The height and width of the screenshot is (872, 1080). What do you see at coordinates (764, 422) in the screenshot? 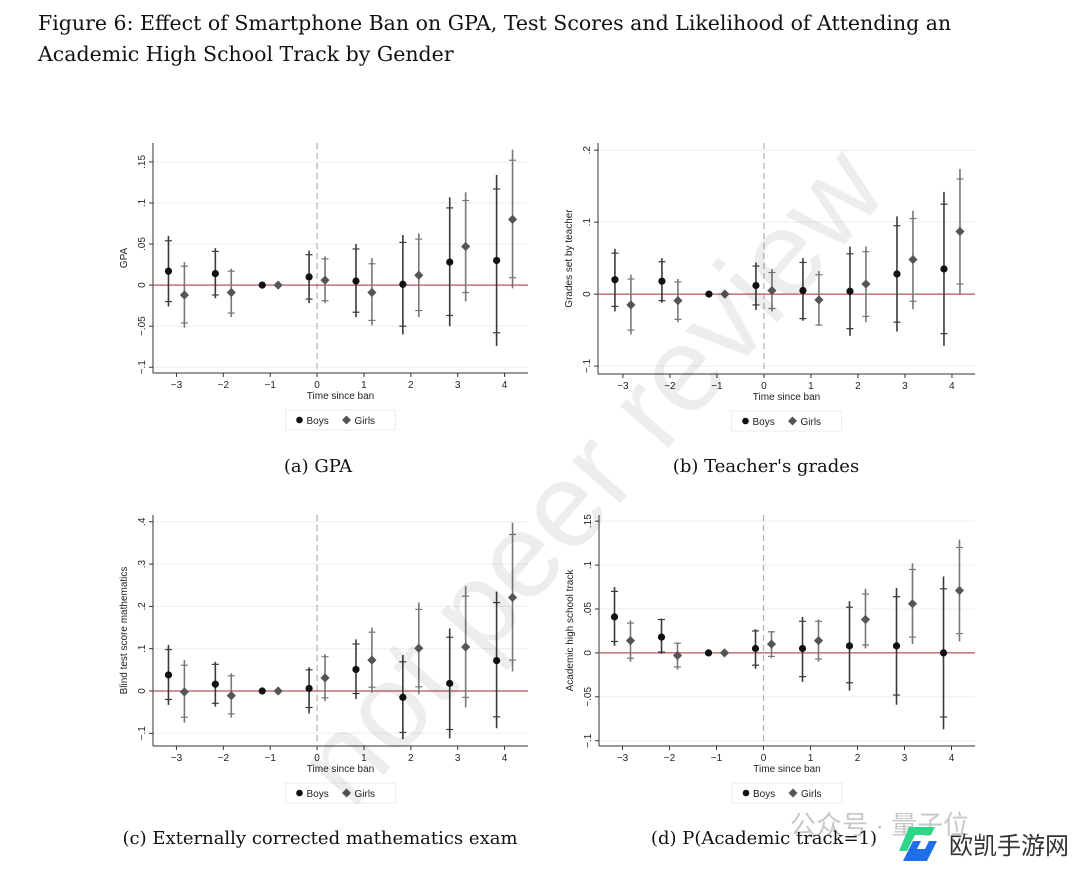
I see `legend-boys-label: Boys` at bounding box center [764, 422].